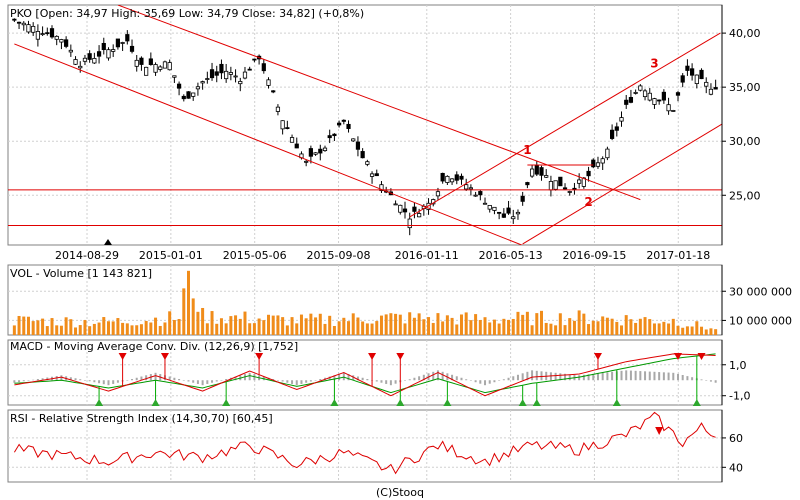  I want to click on wave-annotation-label: 2, so click(588, 202).